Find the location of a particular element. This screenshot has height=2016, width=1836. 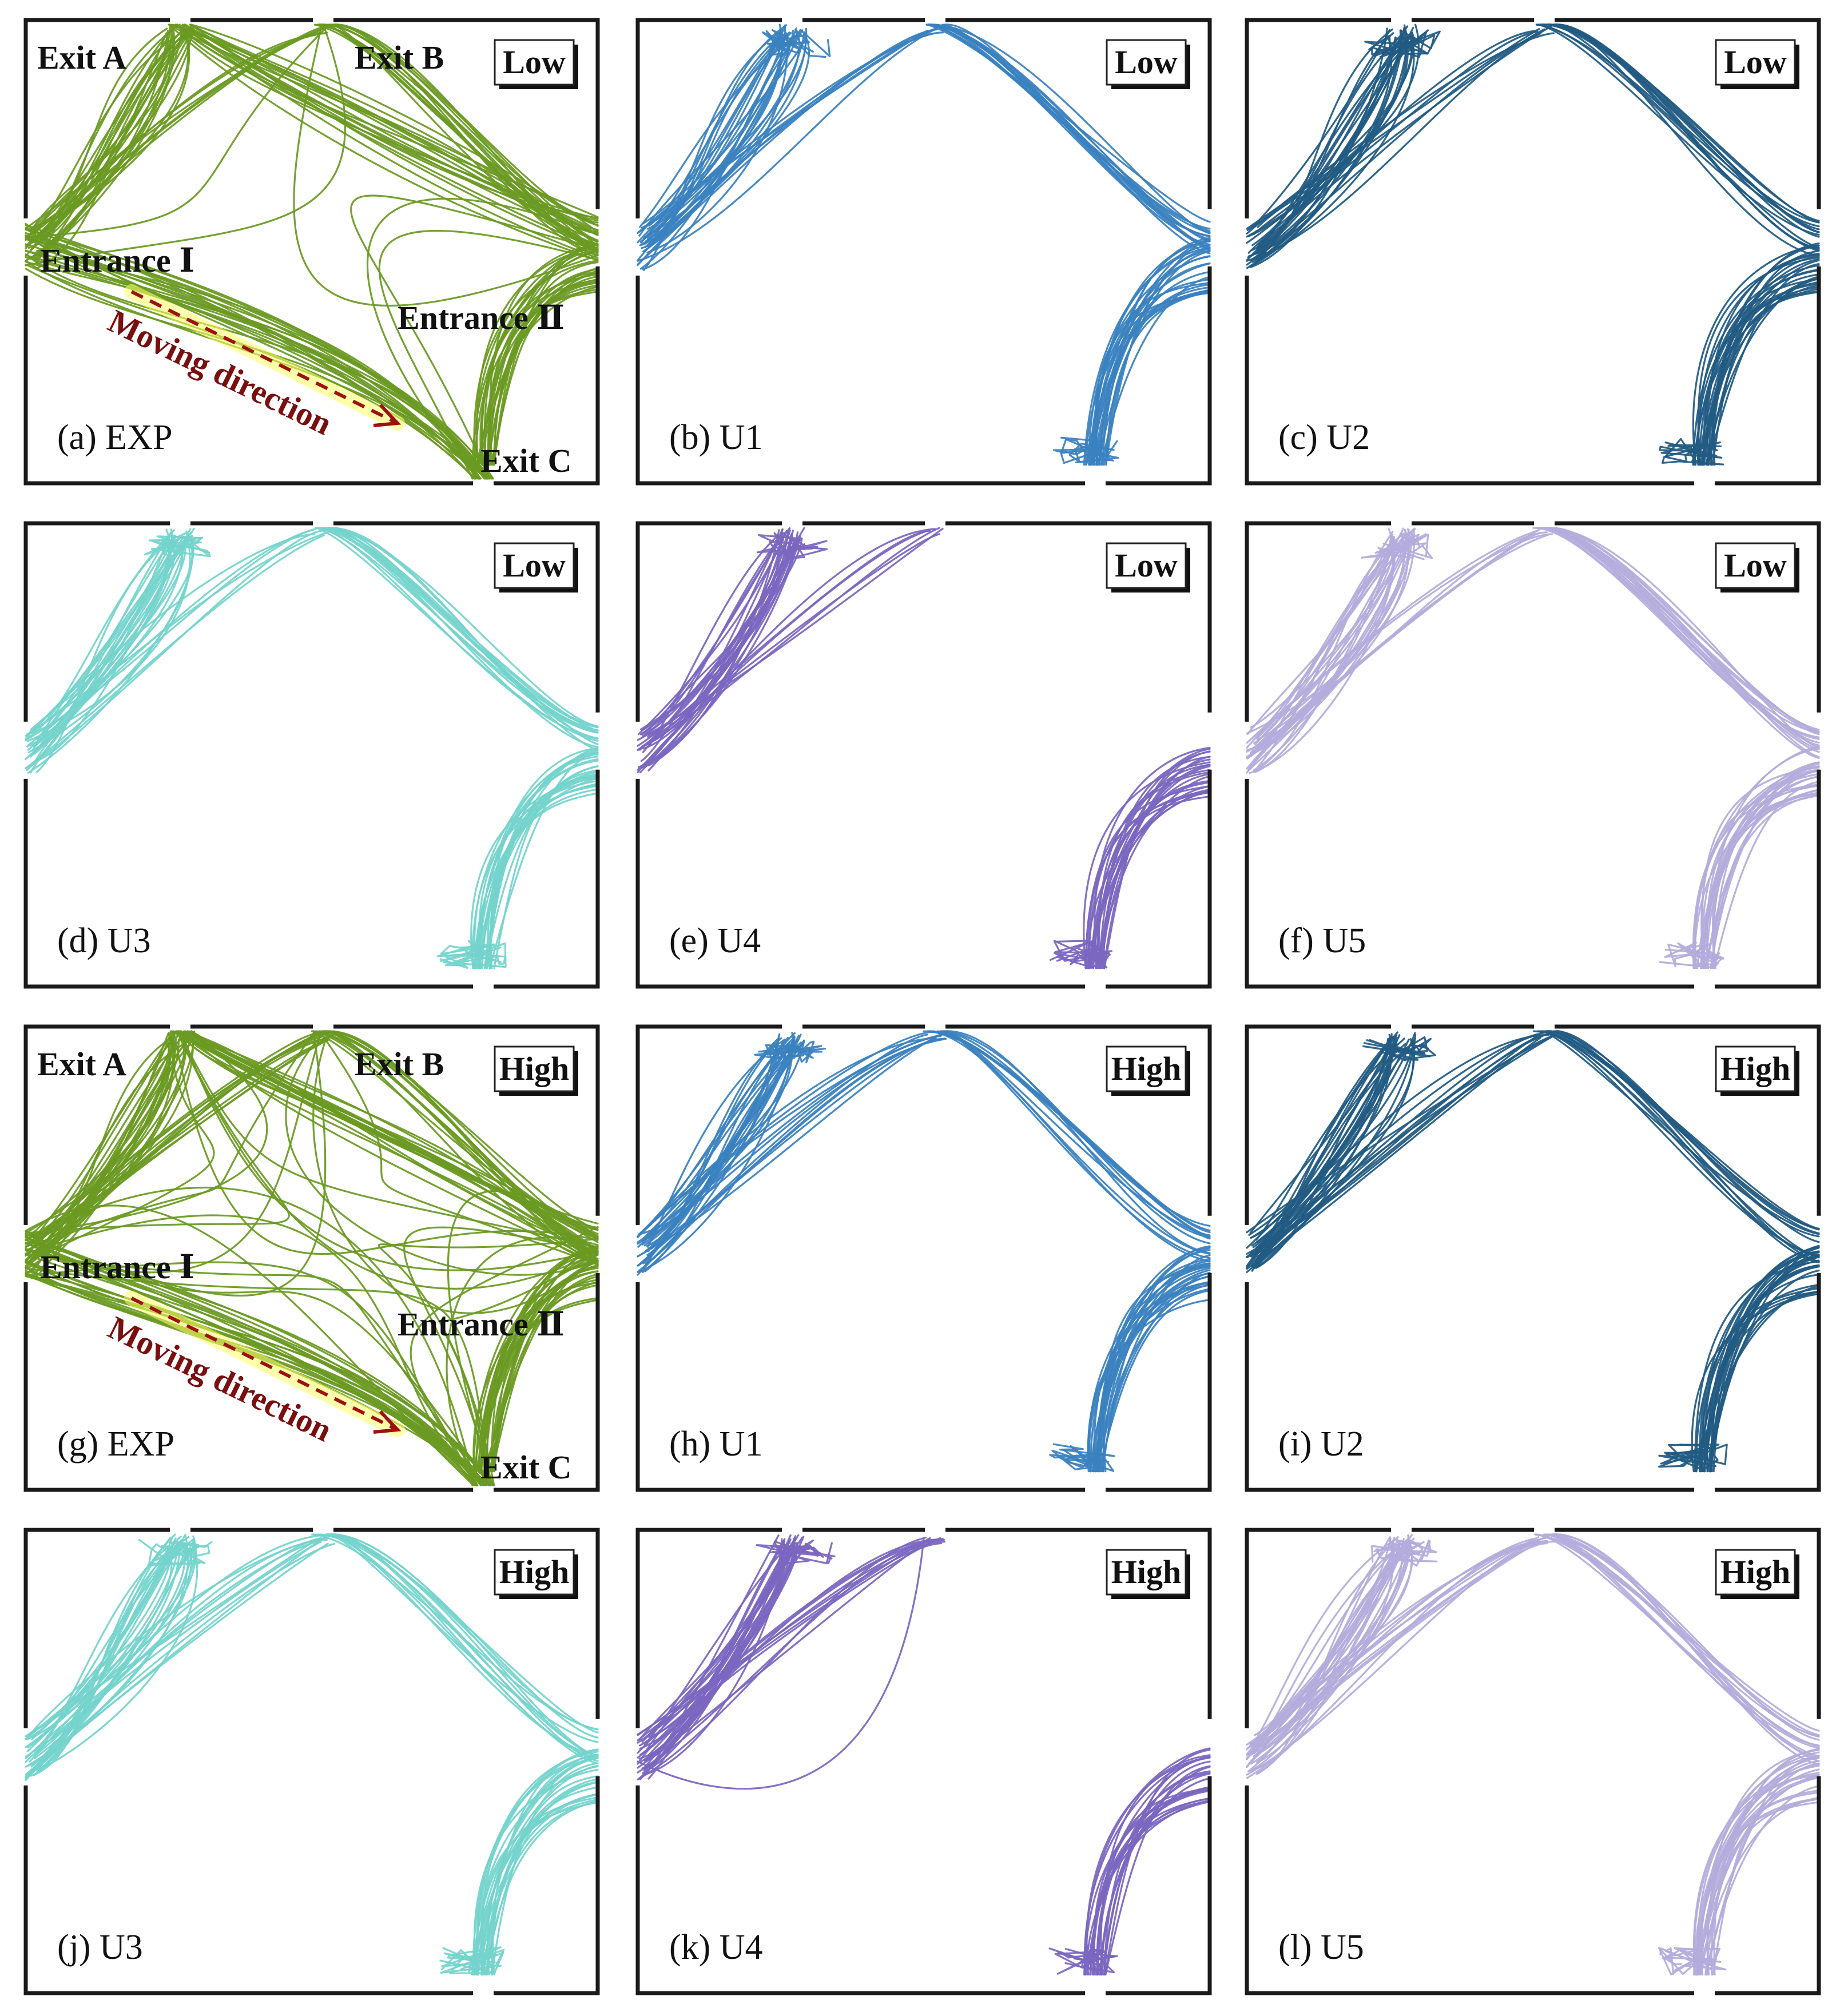

panel-caption: (i) U2 is located at coordinates (1321, 1444).